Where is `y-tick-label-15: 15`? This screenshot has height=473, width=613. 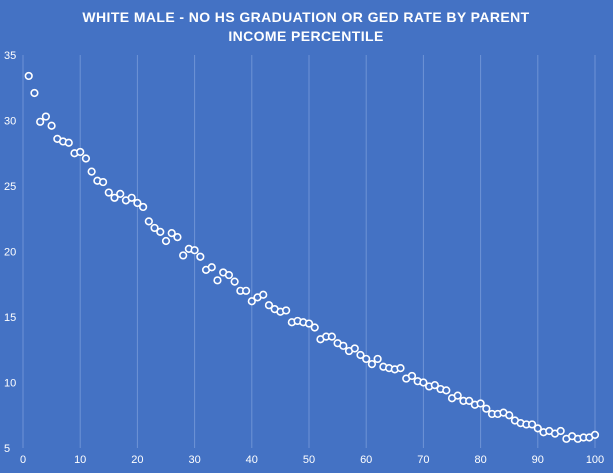 y-tick-label-15: 15 is located at coordinates (10, 318).